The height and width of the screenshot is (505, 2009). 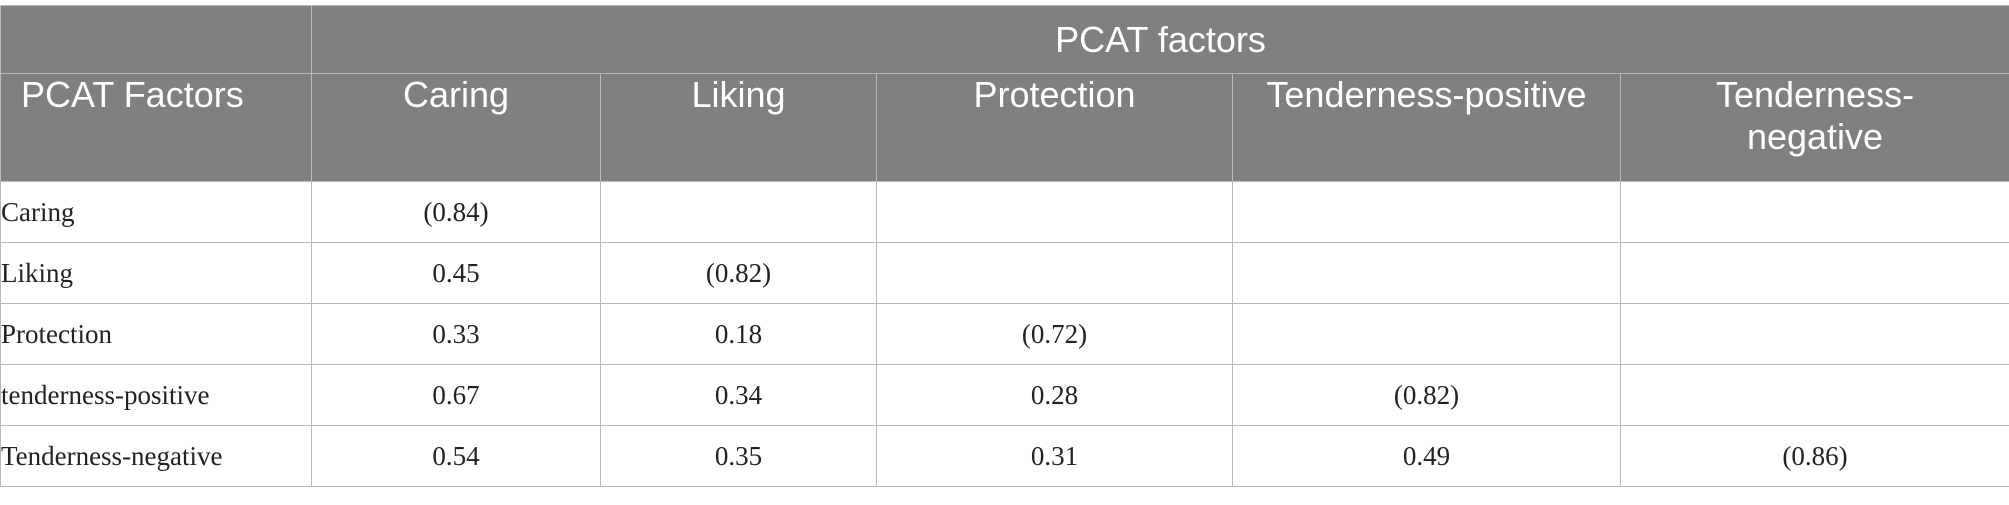 I want to click on table-cell: (0.72), so click(x=1054, y=334).